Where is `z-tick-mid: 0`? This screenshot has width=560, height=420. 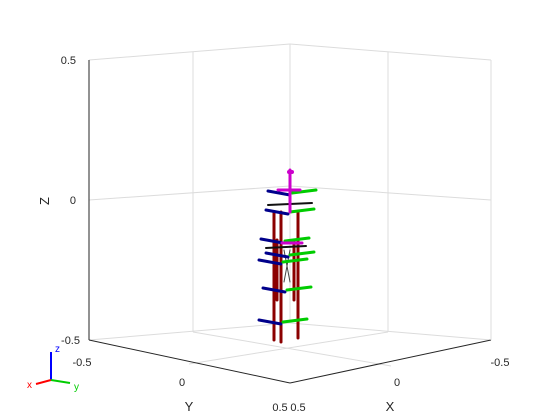
z-tick-mid: 0 is located at coordinates (73, 201).